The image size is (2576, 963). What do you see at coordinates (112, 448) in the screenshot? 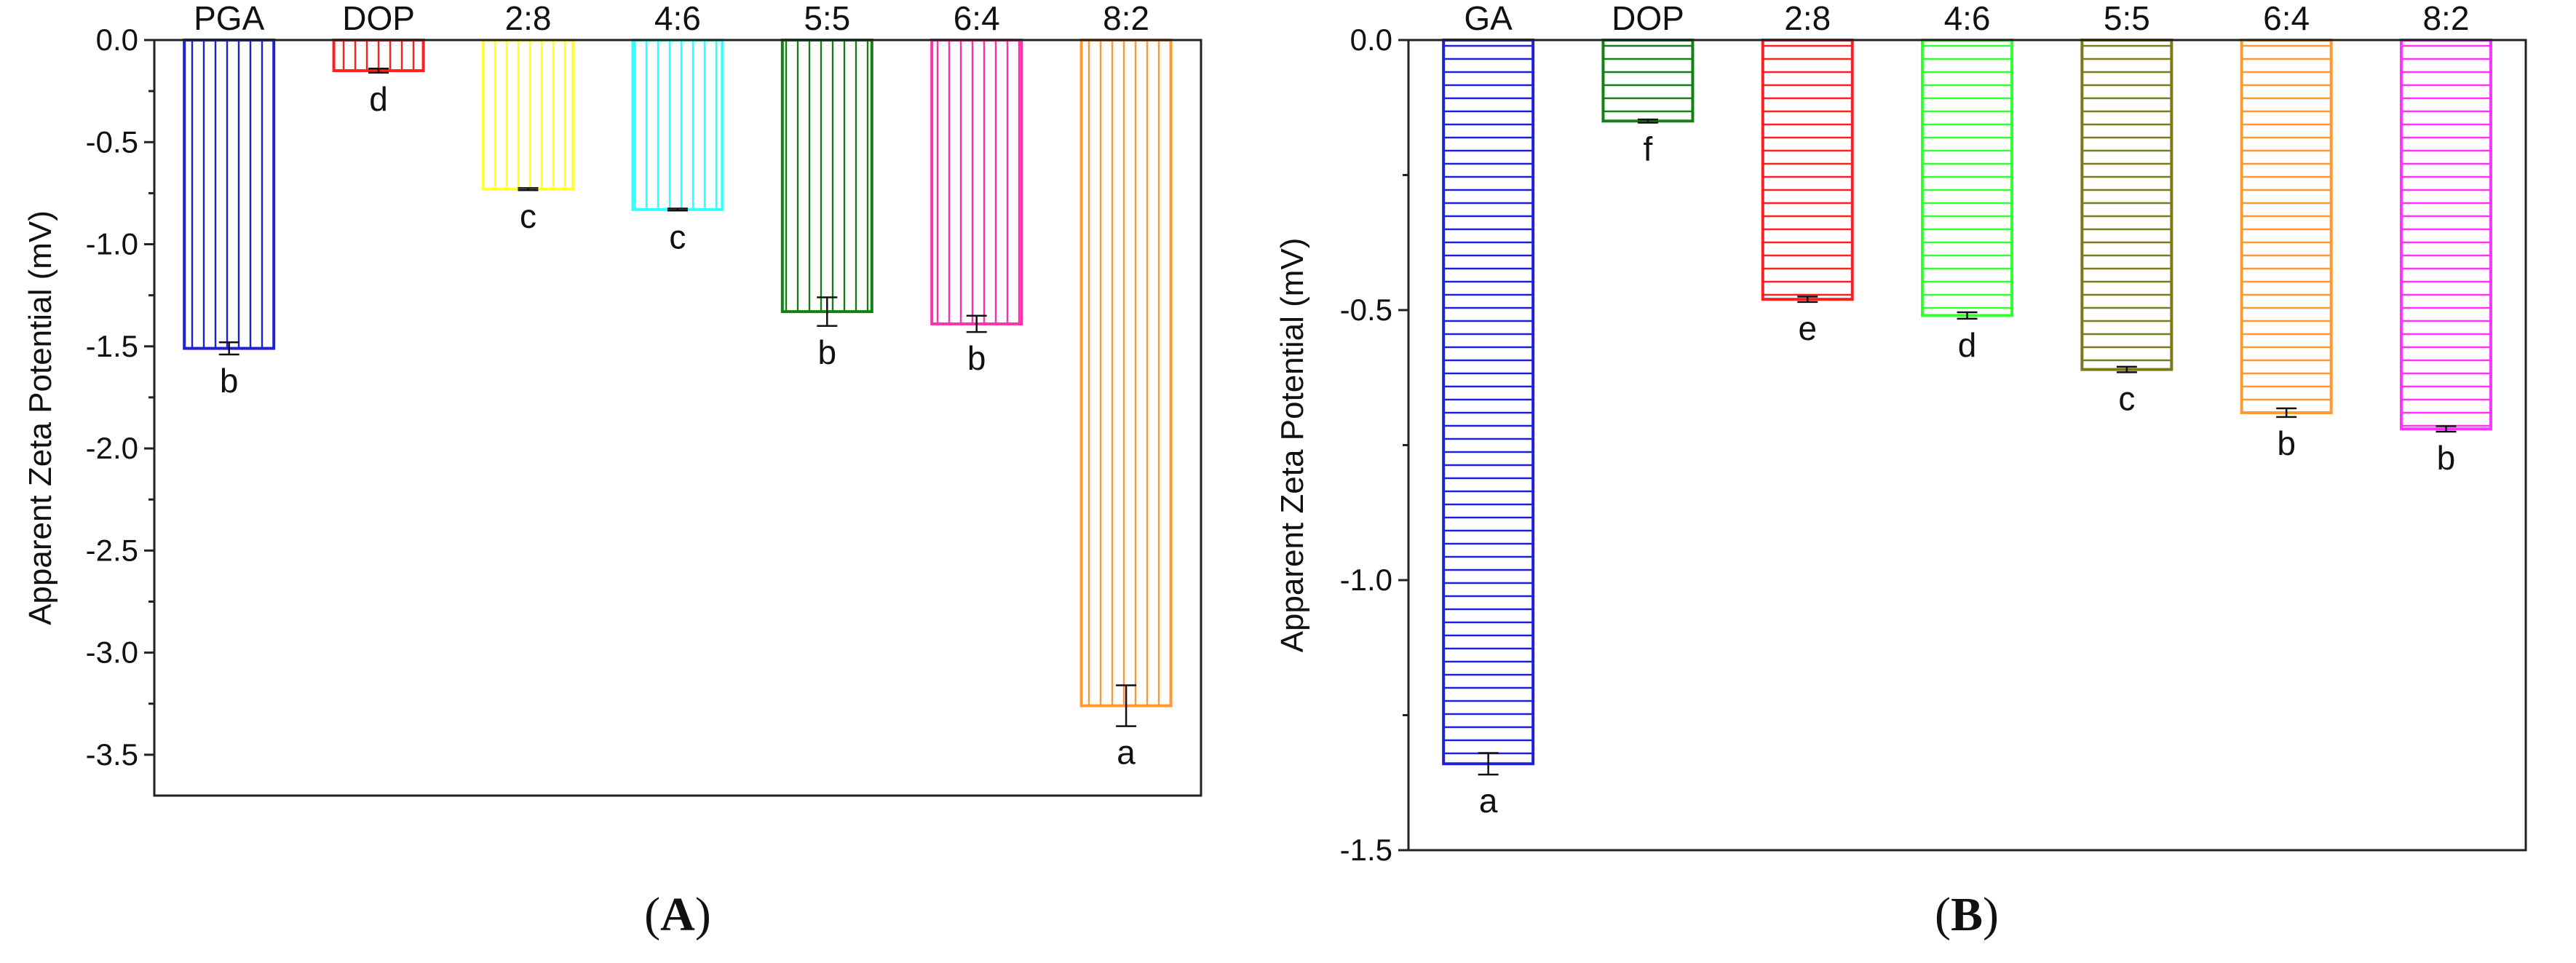
I see `y-tick-label: -2.0` at bounding box center [112, 448].